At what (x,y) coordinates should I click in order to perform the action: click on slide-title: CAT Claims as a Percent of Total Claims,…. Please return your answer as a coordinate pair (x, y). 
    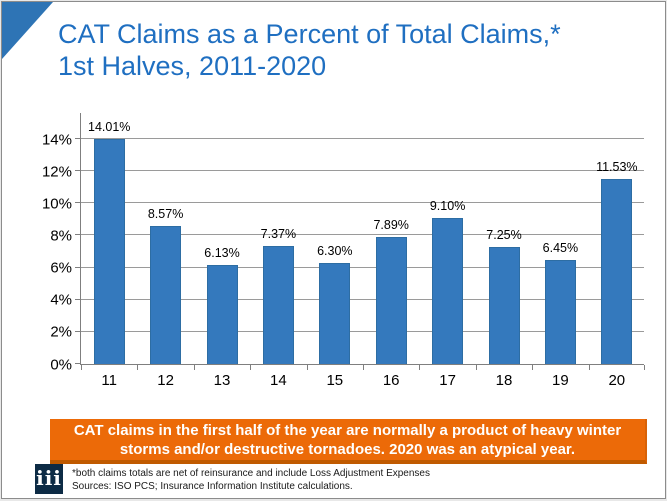
    Looking at the image, I should click on (309, 50).